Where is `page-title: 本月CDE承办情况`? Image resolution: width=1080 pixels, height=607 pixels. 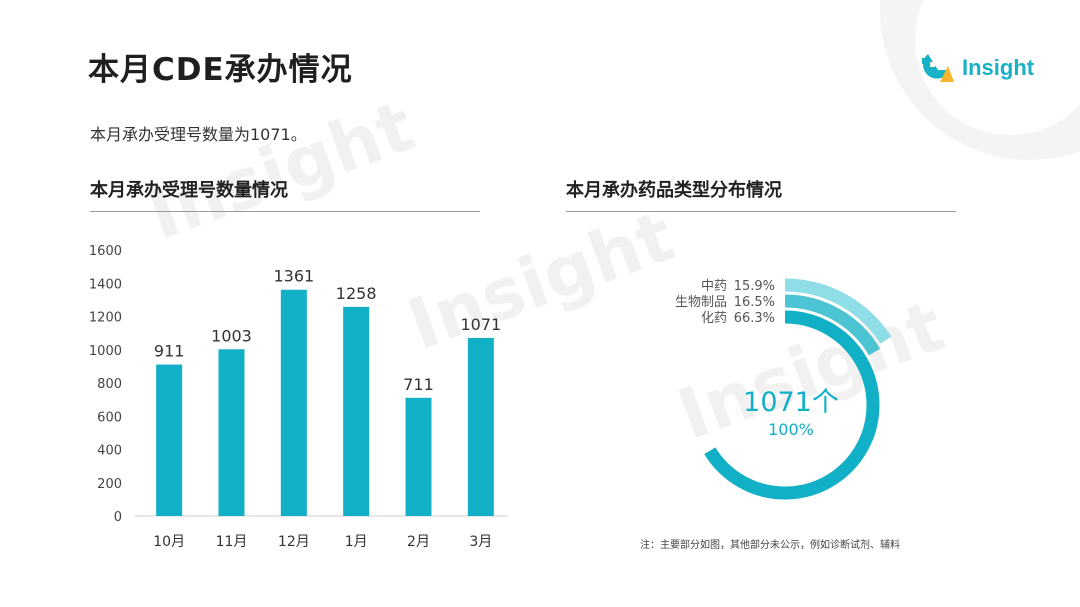 page-title: 本月CDE承办情况 is located at coordinates (220, 70).